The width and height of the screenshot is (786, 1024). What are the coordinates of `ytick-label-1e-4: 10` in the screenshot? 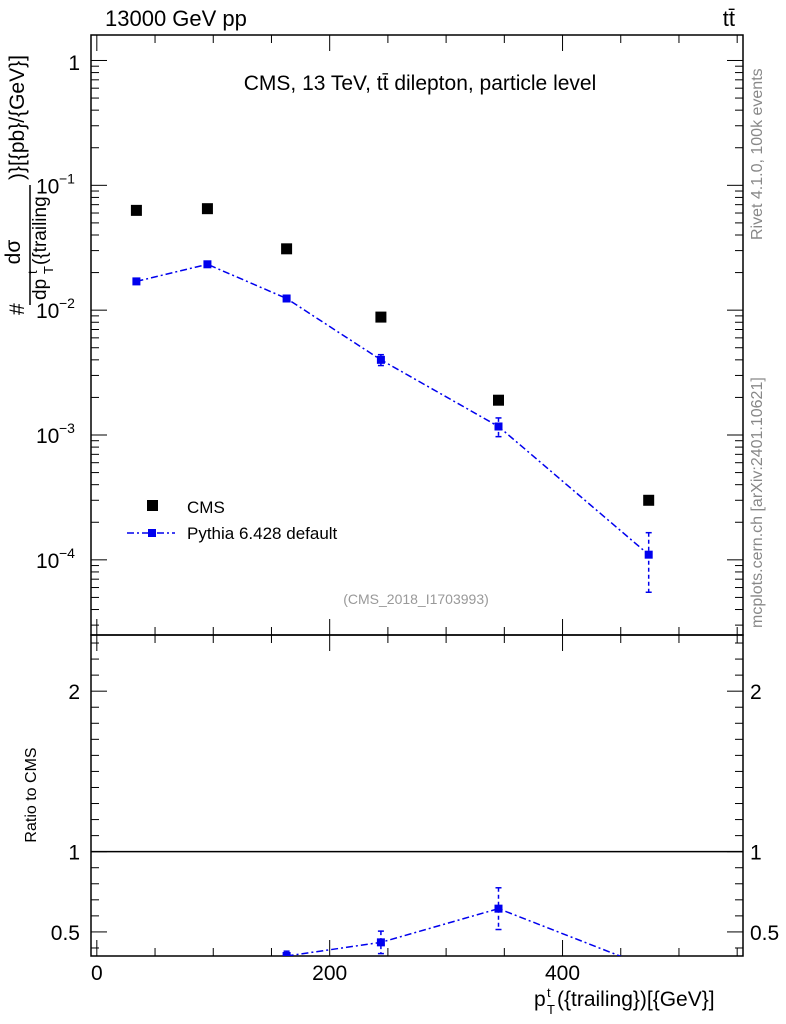 It's located at (47, 561).